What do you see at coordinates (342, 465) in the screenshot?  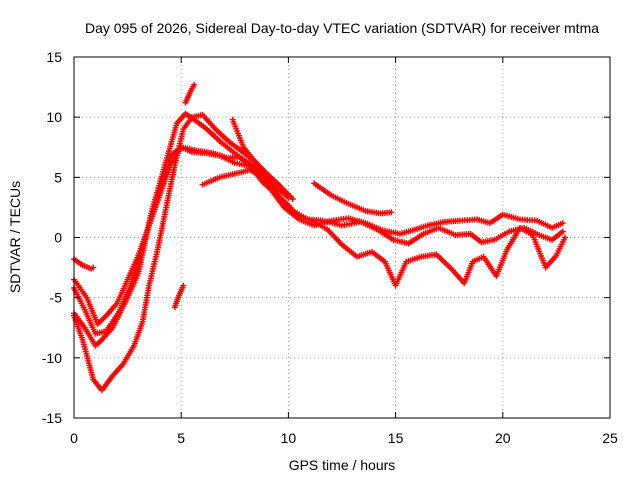 I see `x-axis-label: GPS time / hours` at bounding box center [342, 465].